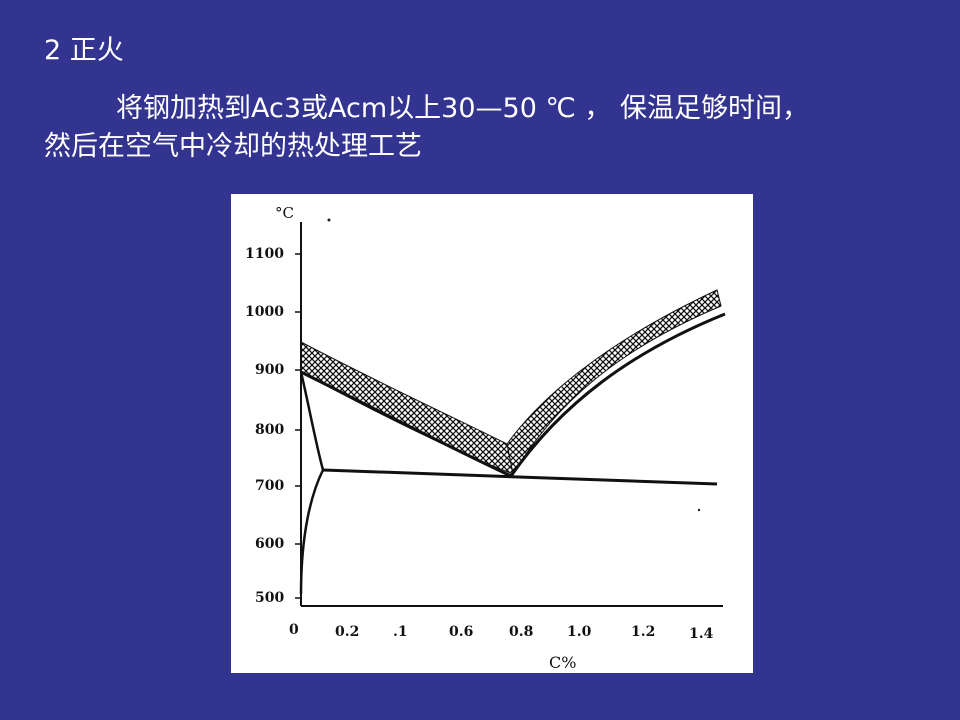 The height and width of the screenshot is (720, 960). I want to click on y-tick-marks, so click(298, 426).